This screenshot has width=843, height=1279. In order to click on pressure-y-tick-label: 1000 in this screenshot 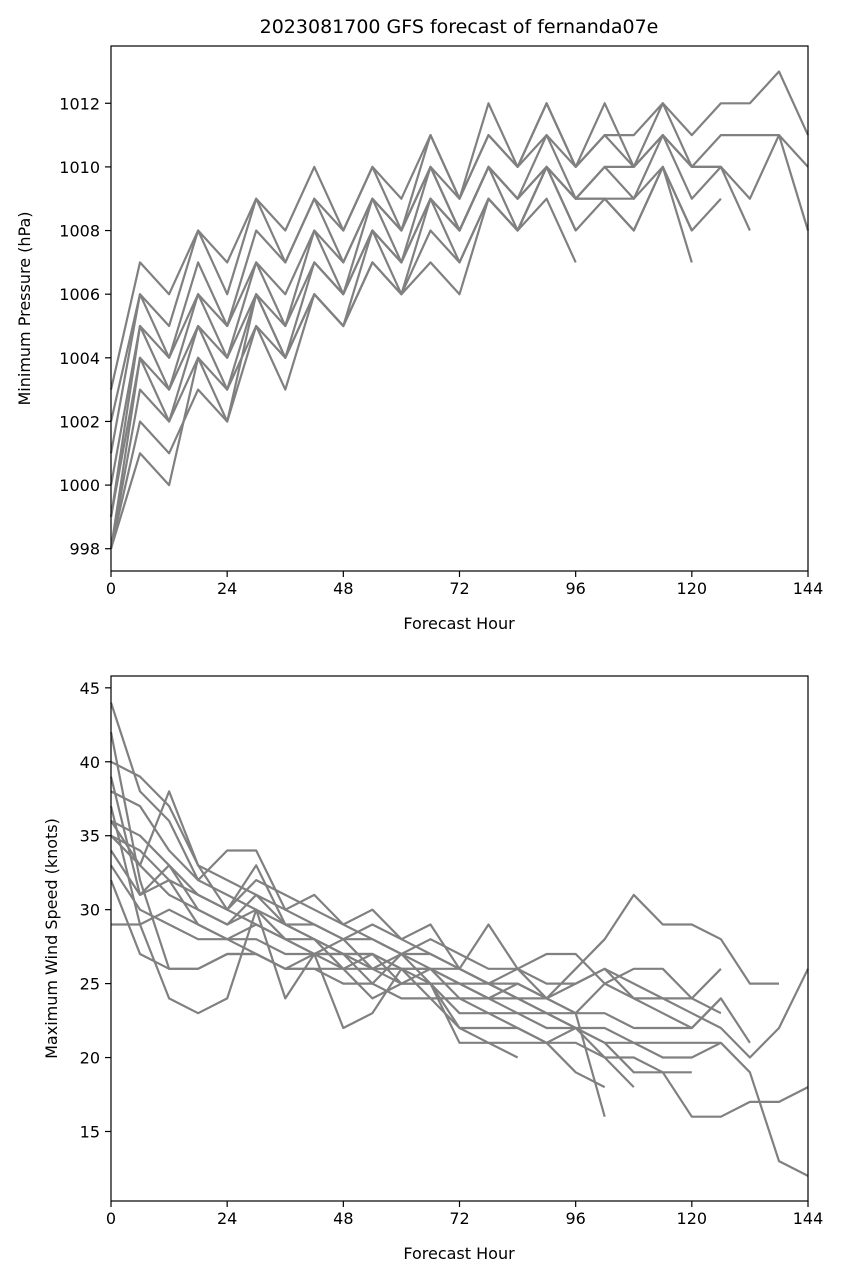, I will do `click(79, 485)`.